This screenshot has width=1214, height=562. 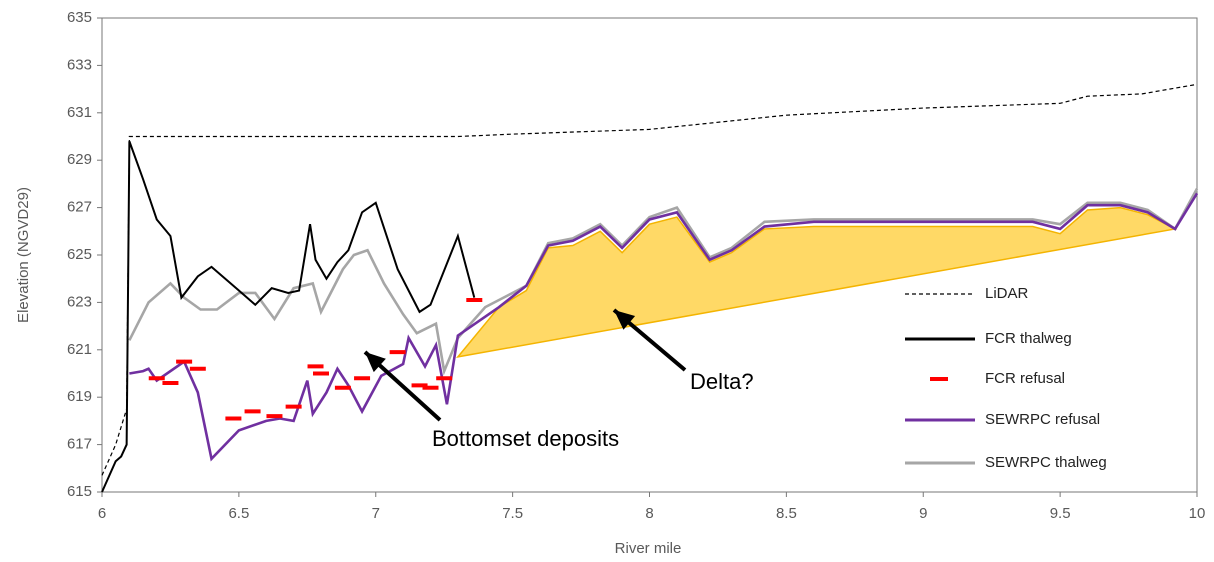 I want to click on y-axis-label: Elevation (NGVD29), so click(x=23, y=255).